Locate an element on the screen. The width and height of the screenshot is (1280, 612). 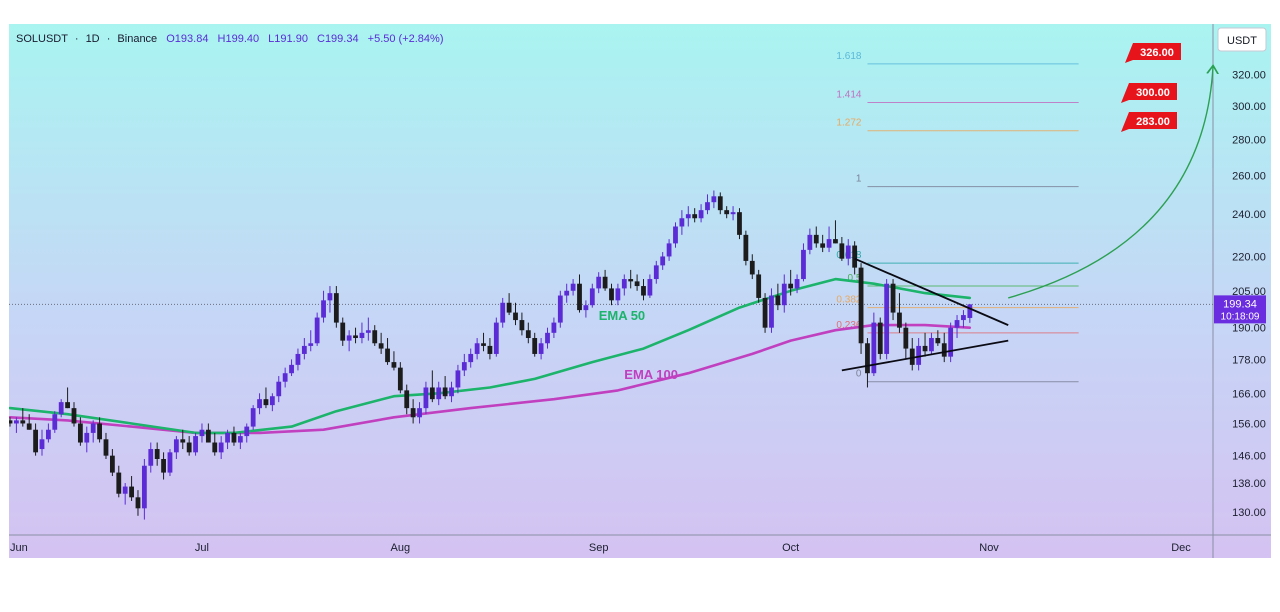
target-tag-box is located at coordinates (1149, 93).